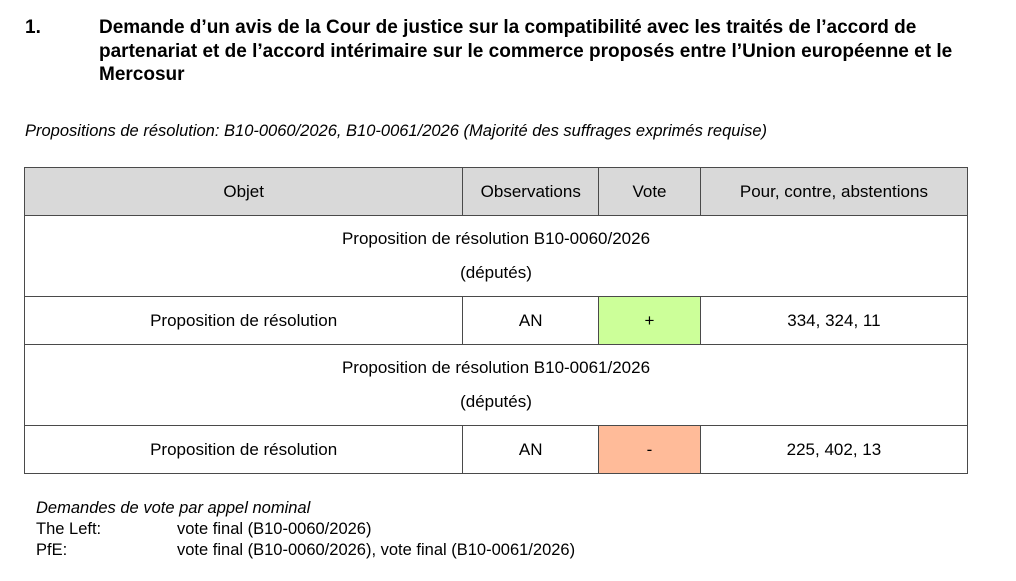 The height and width of the screenshot is (581, 1016). I want to click on header-vote: Vote, so click(649, 191).